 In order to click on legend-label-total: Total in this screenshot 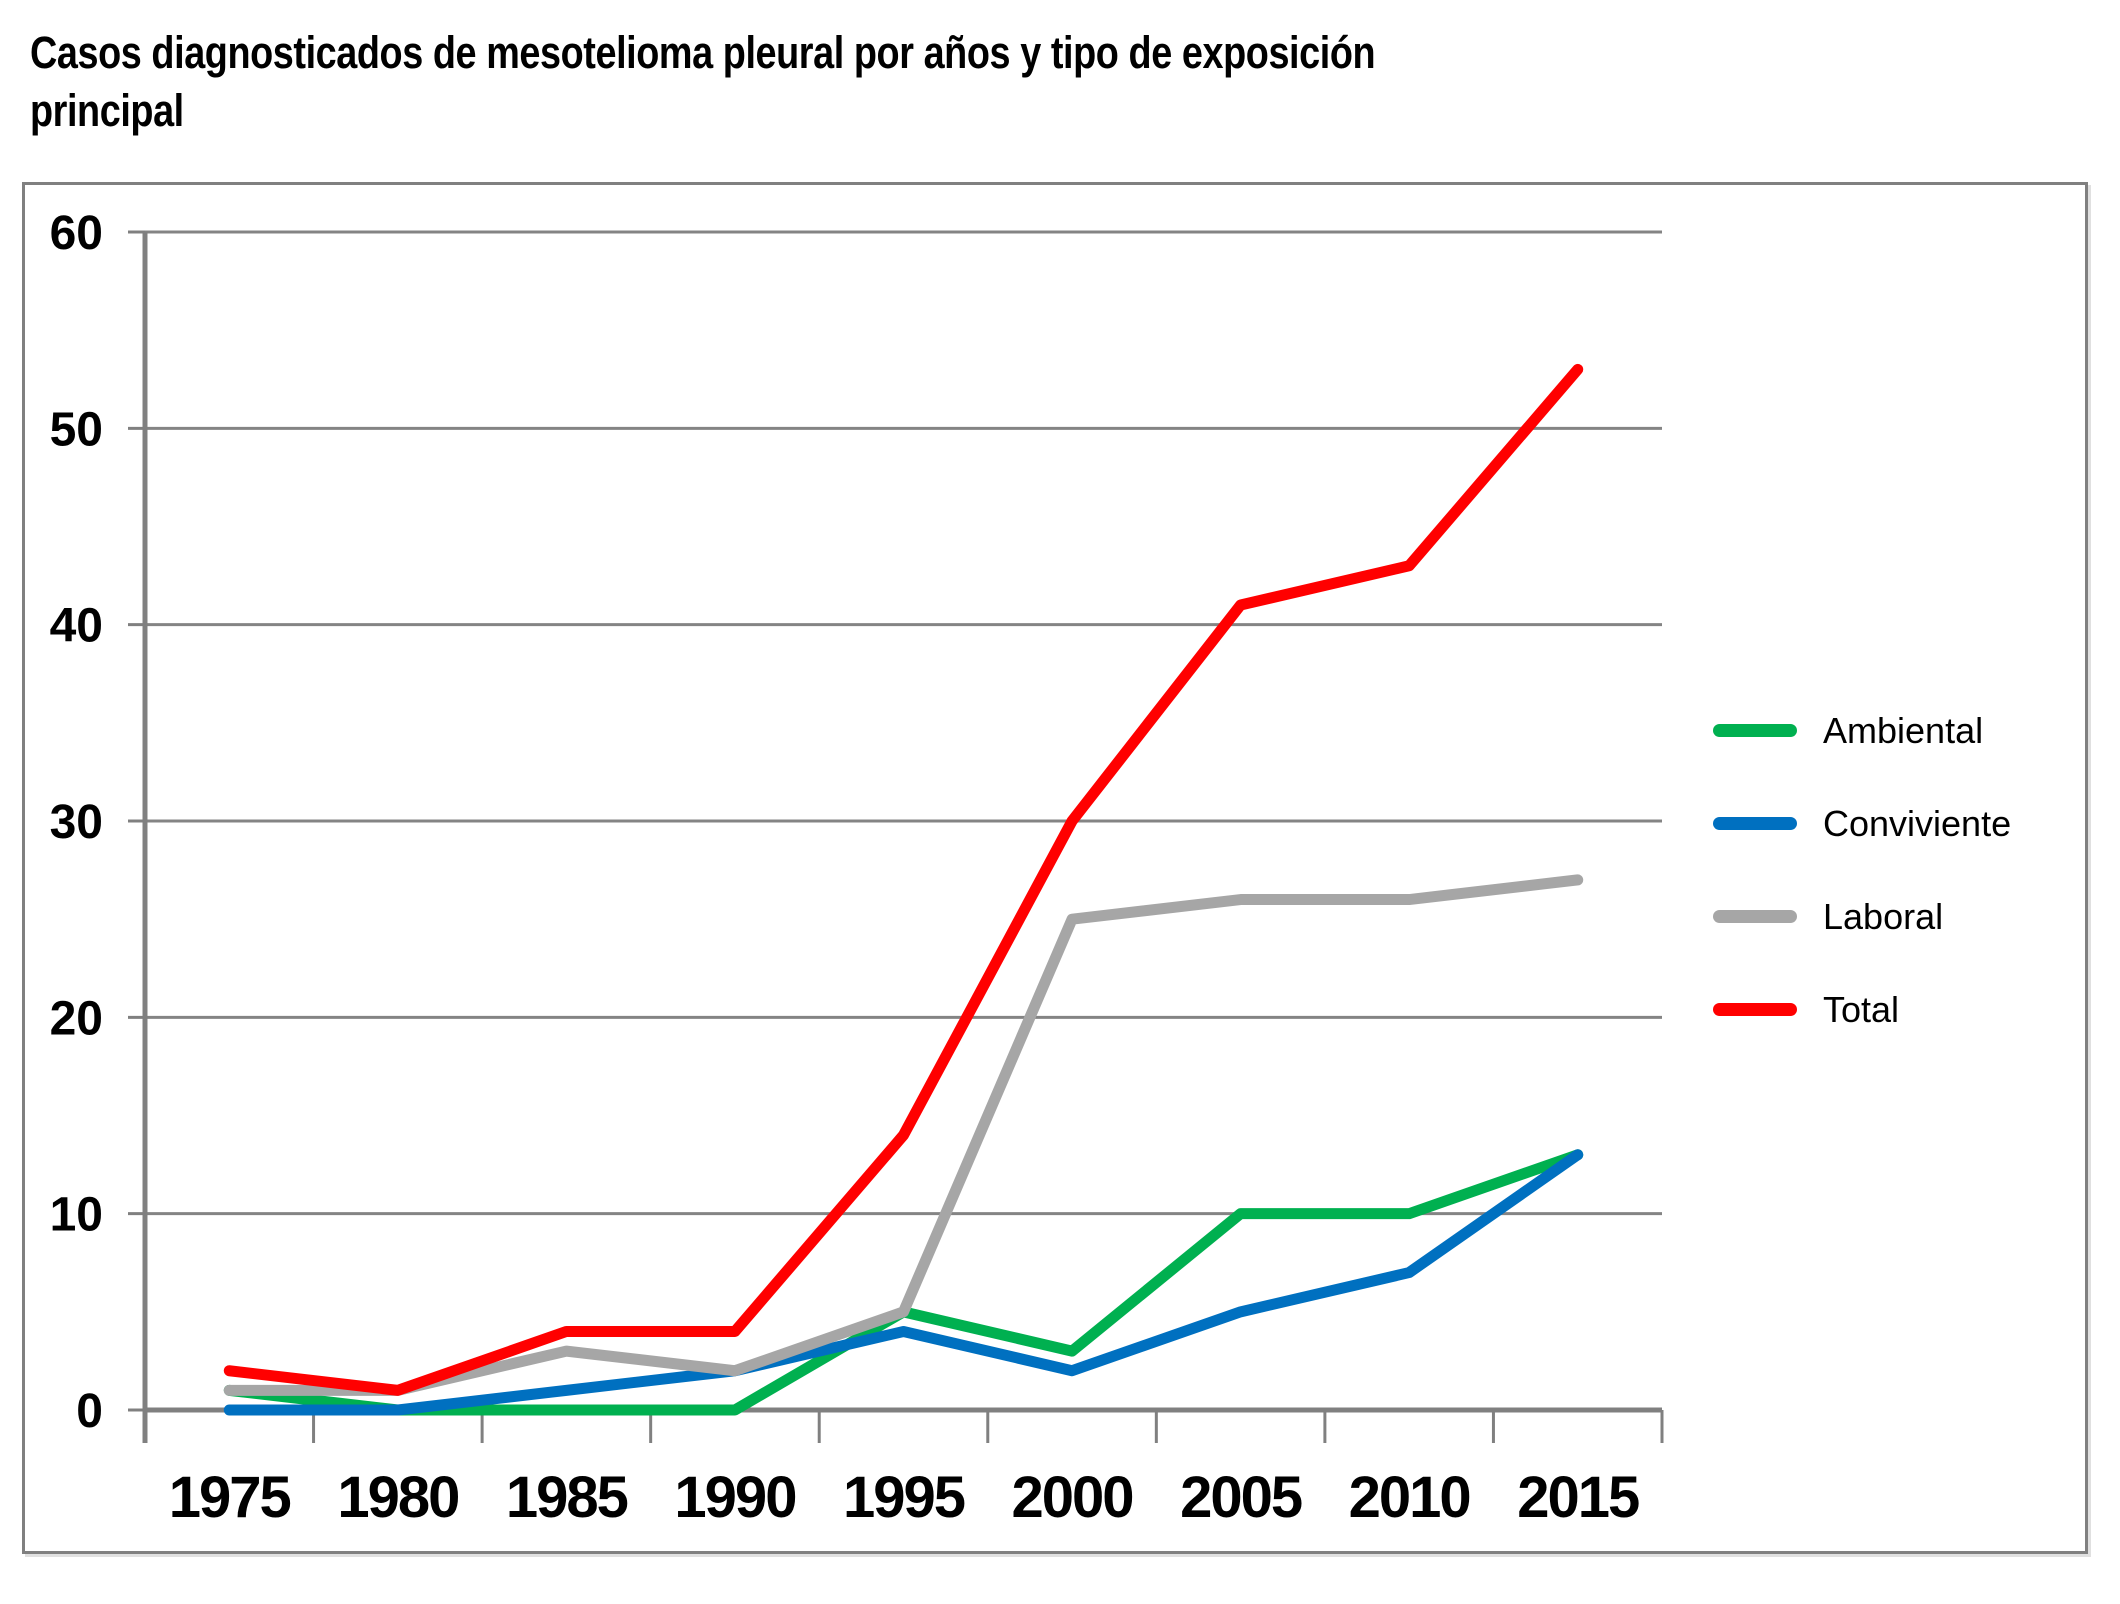, I will do `click(1861, 1009)`.